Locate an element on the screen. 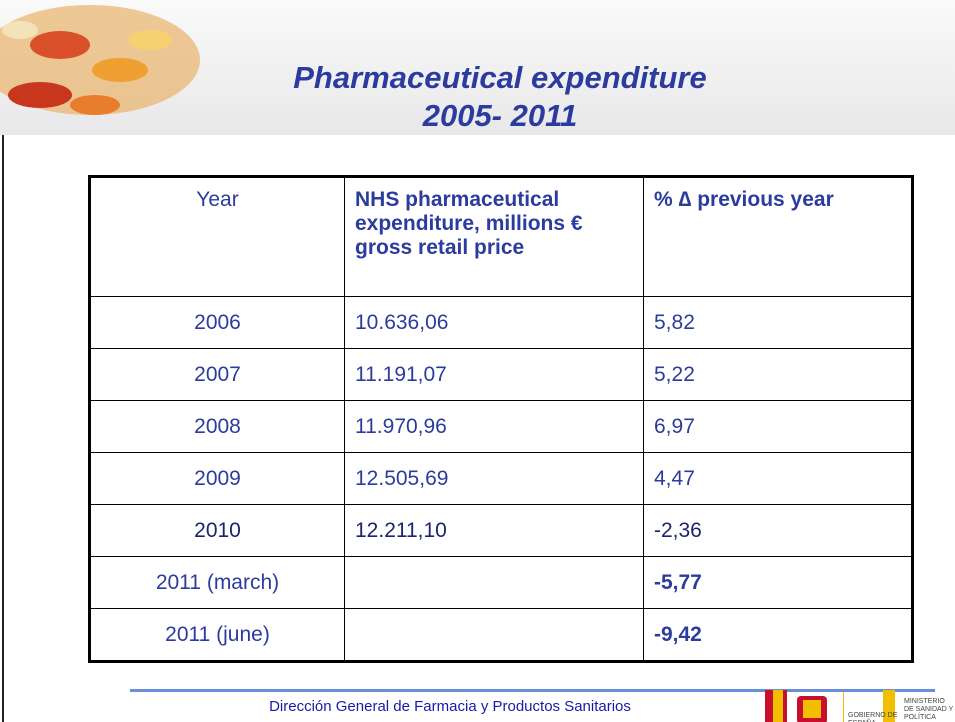  table-cell: 11.970,96 is located at coordinates (494, 426).